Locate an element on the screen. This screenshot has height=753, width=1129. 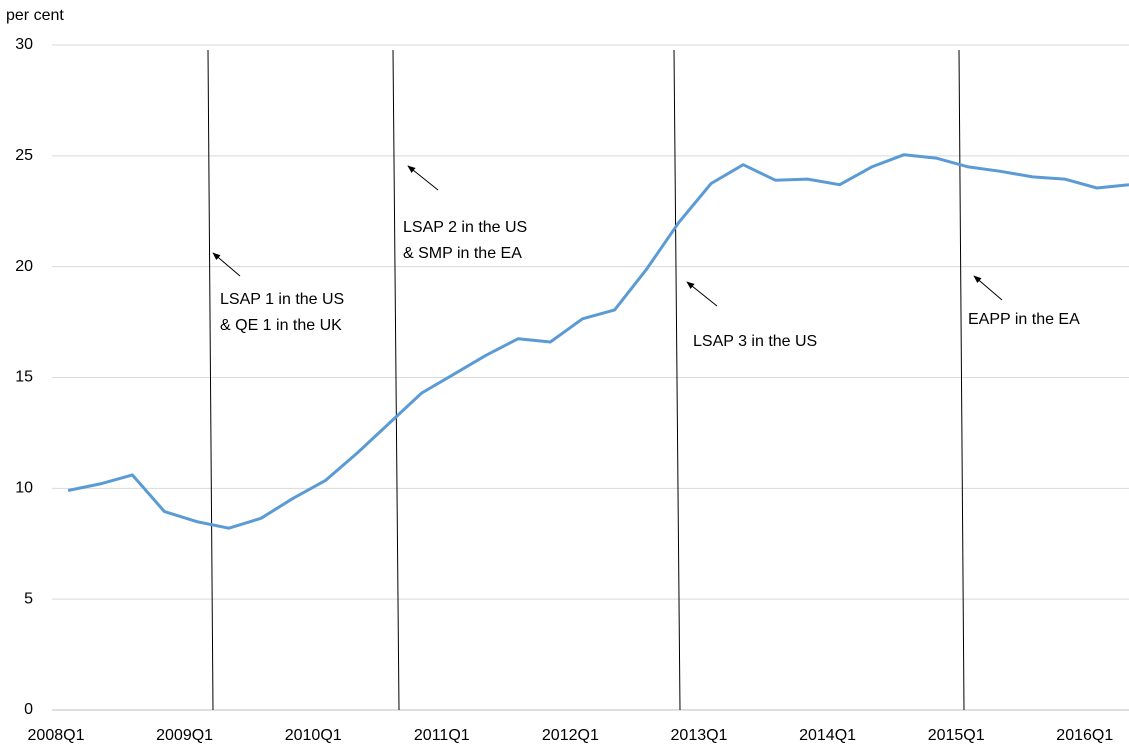
y-tick-label: 0 is located at coordinates (28, 709).